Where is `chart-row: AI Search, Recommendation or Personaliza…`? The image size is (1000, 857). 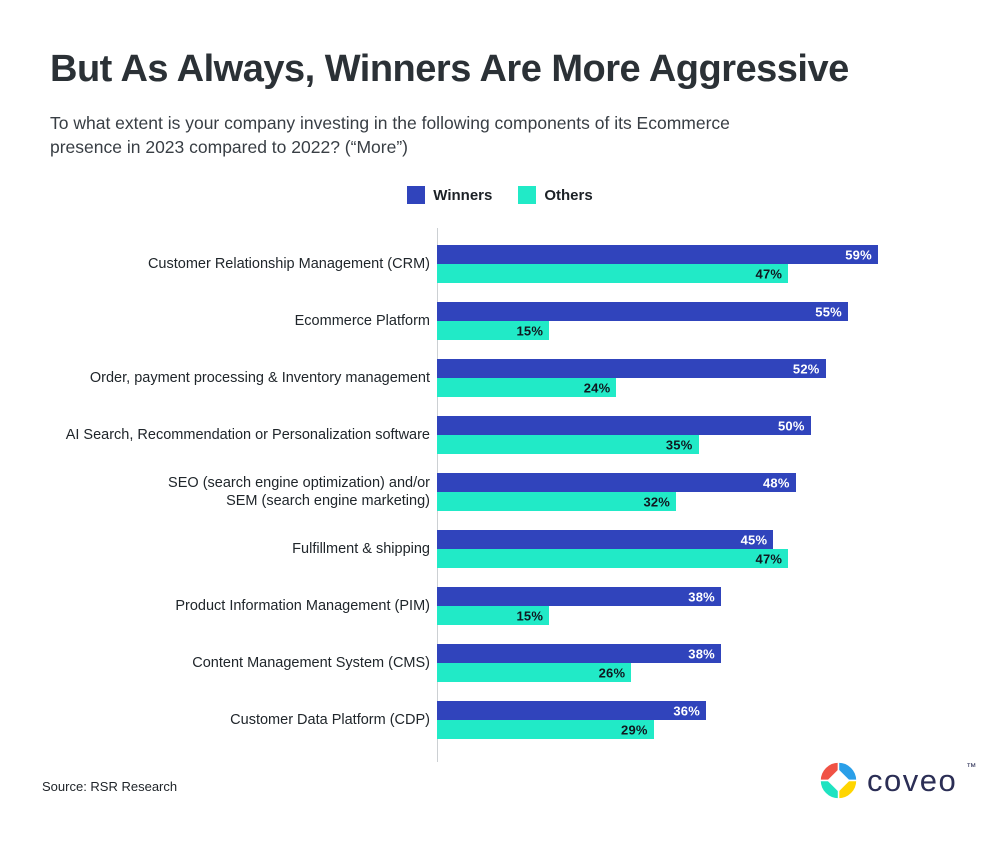
chart-row: AI Search, Recommendation or Personaliza… is located at coordinates (505, 435).